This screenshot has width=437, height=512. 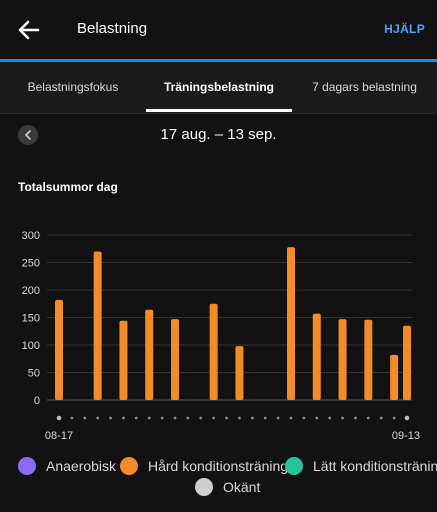 I want to click on tab-traningsbelastning: Träningsbelastning, so click(x=218, y=87).